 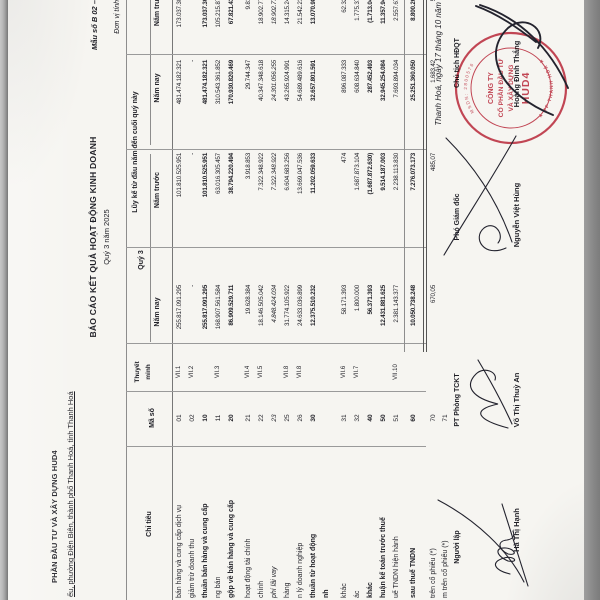 I want to click on signature-hanh-stroke, so click(x=481, y=541).